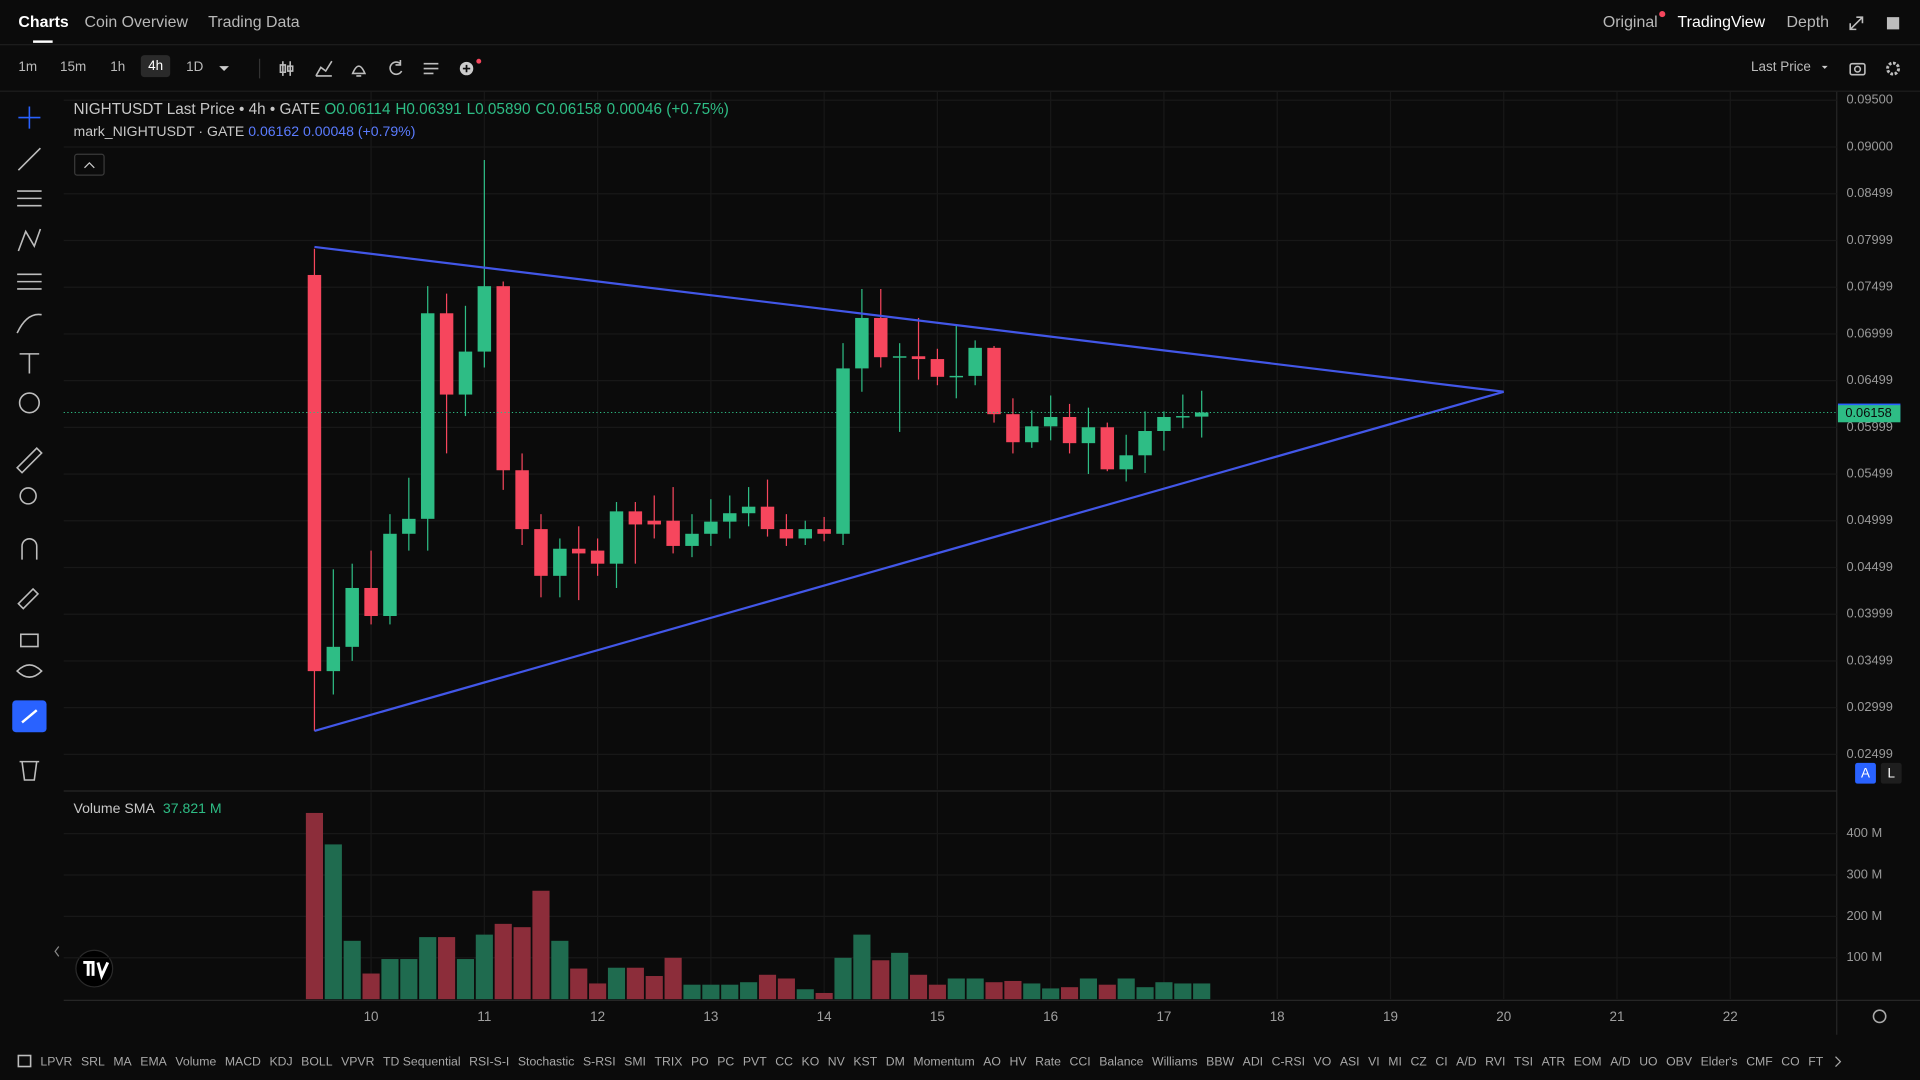 Image resolution: width=1920 pixels, height=1080 pixels. What do you see at coordinates (29, 770) in the screenshot?
I see `delete-tool` at bounding box center [29, 770].